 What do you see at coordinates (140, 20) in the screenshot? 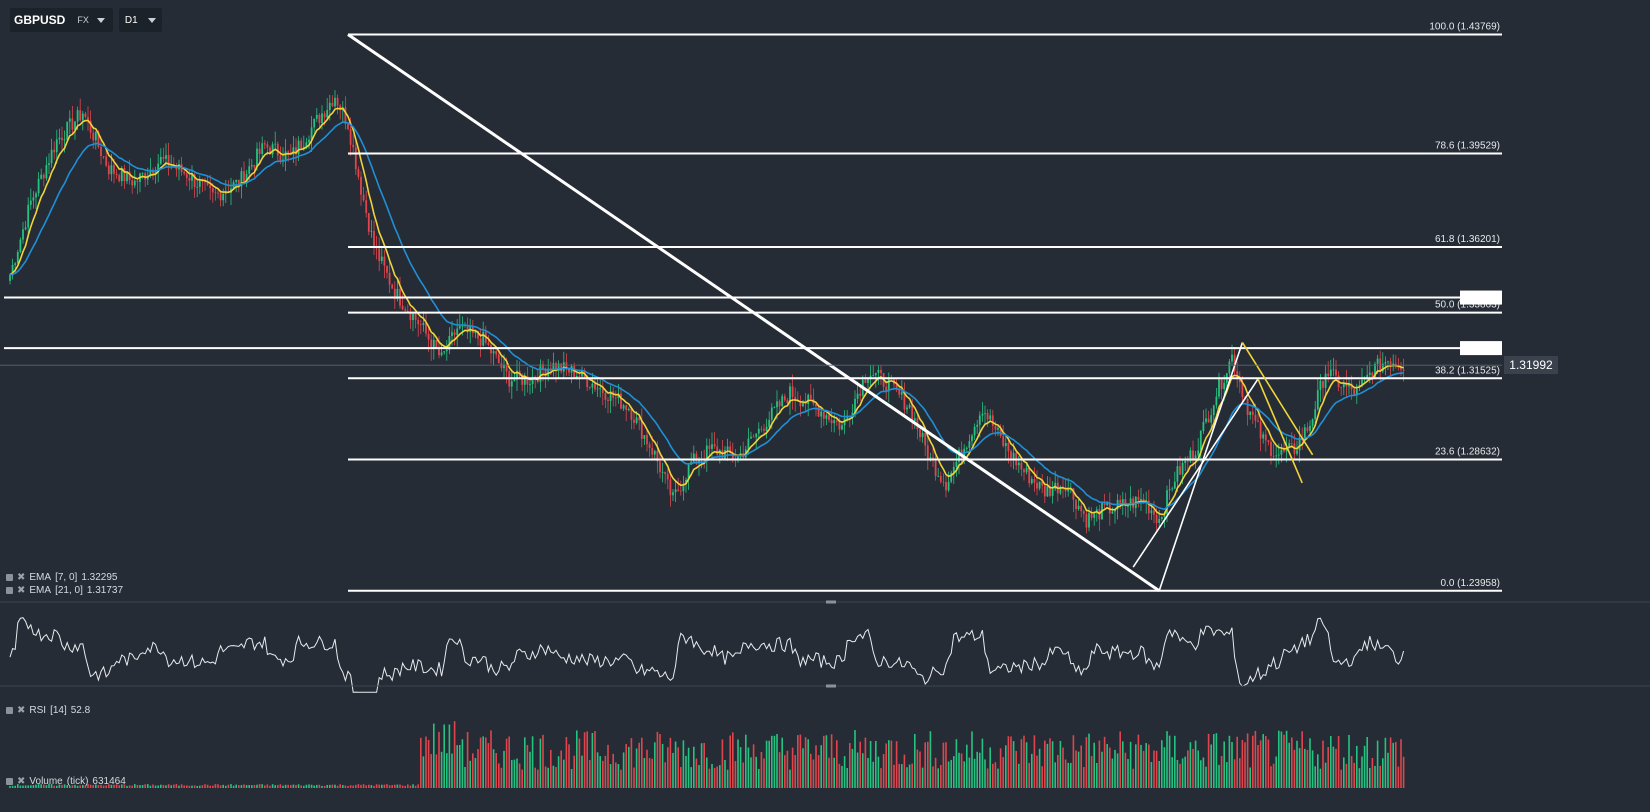
I see `timeframe-selector: D1` at bounding box center [140, 20].